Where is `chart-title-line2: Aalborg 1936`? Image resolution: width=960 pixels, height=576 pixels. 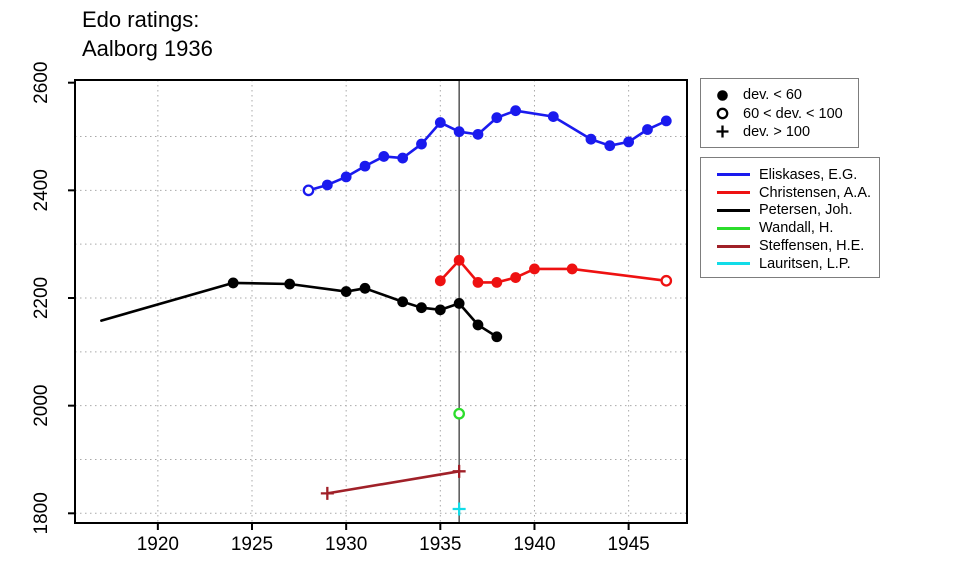 chart-title-line2: Aalborg 1936 is located at coordinates (147, 48).